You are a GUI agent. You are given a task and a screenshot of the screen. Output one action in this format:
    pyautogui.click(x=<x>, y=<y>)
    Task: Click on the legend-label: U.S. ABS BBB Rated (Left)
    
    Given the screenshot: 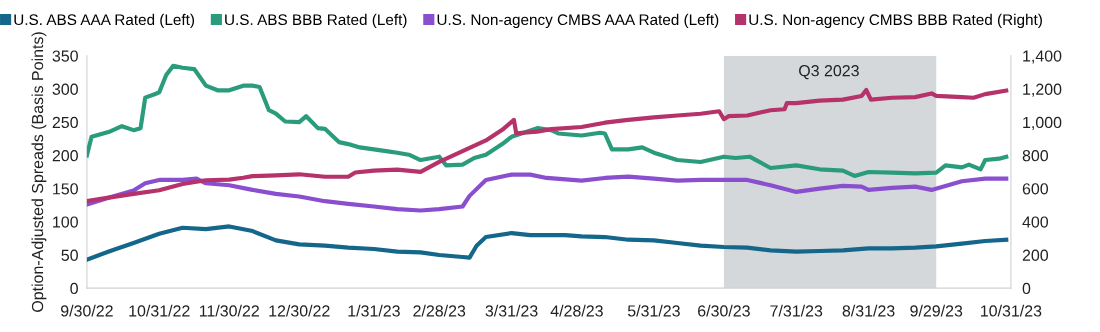 What is the action you would take?
    pyautogui.click(x=316, y=21)
    